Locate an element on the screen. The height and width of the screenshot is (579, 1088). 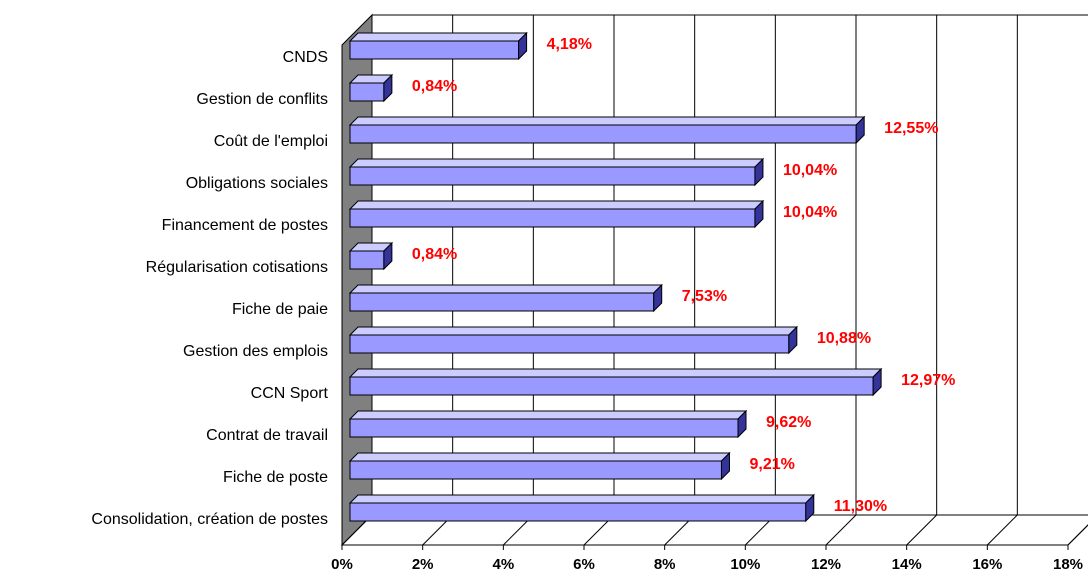
x-tick-label: 12% is located at coordinates (826, 564).